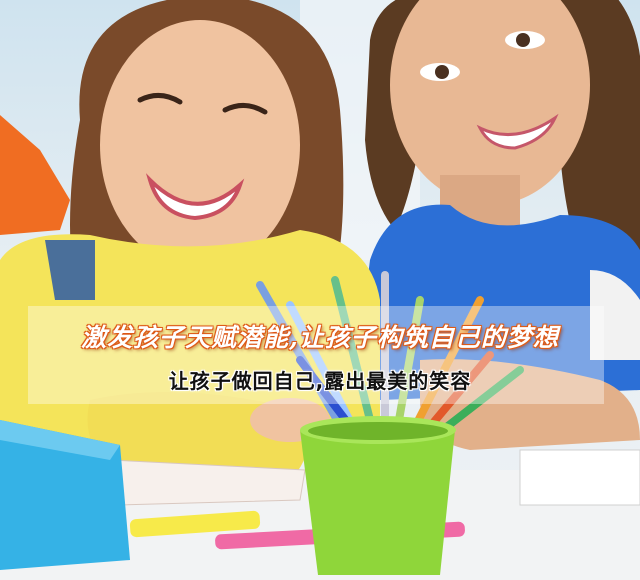 This screenshot has height=580, width=640. Describe the element at coordinates (320, 337) in the screenshot. I see `slogan-main: 激发孩子天赋潜能,让孩子构筑自己的梦想` at that location.